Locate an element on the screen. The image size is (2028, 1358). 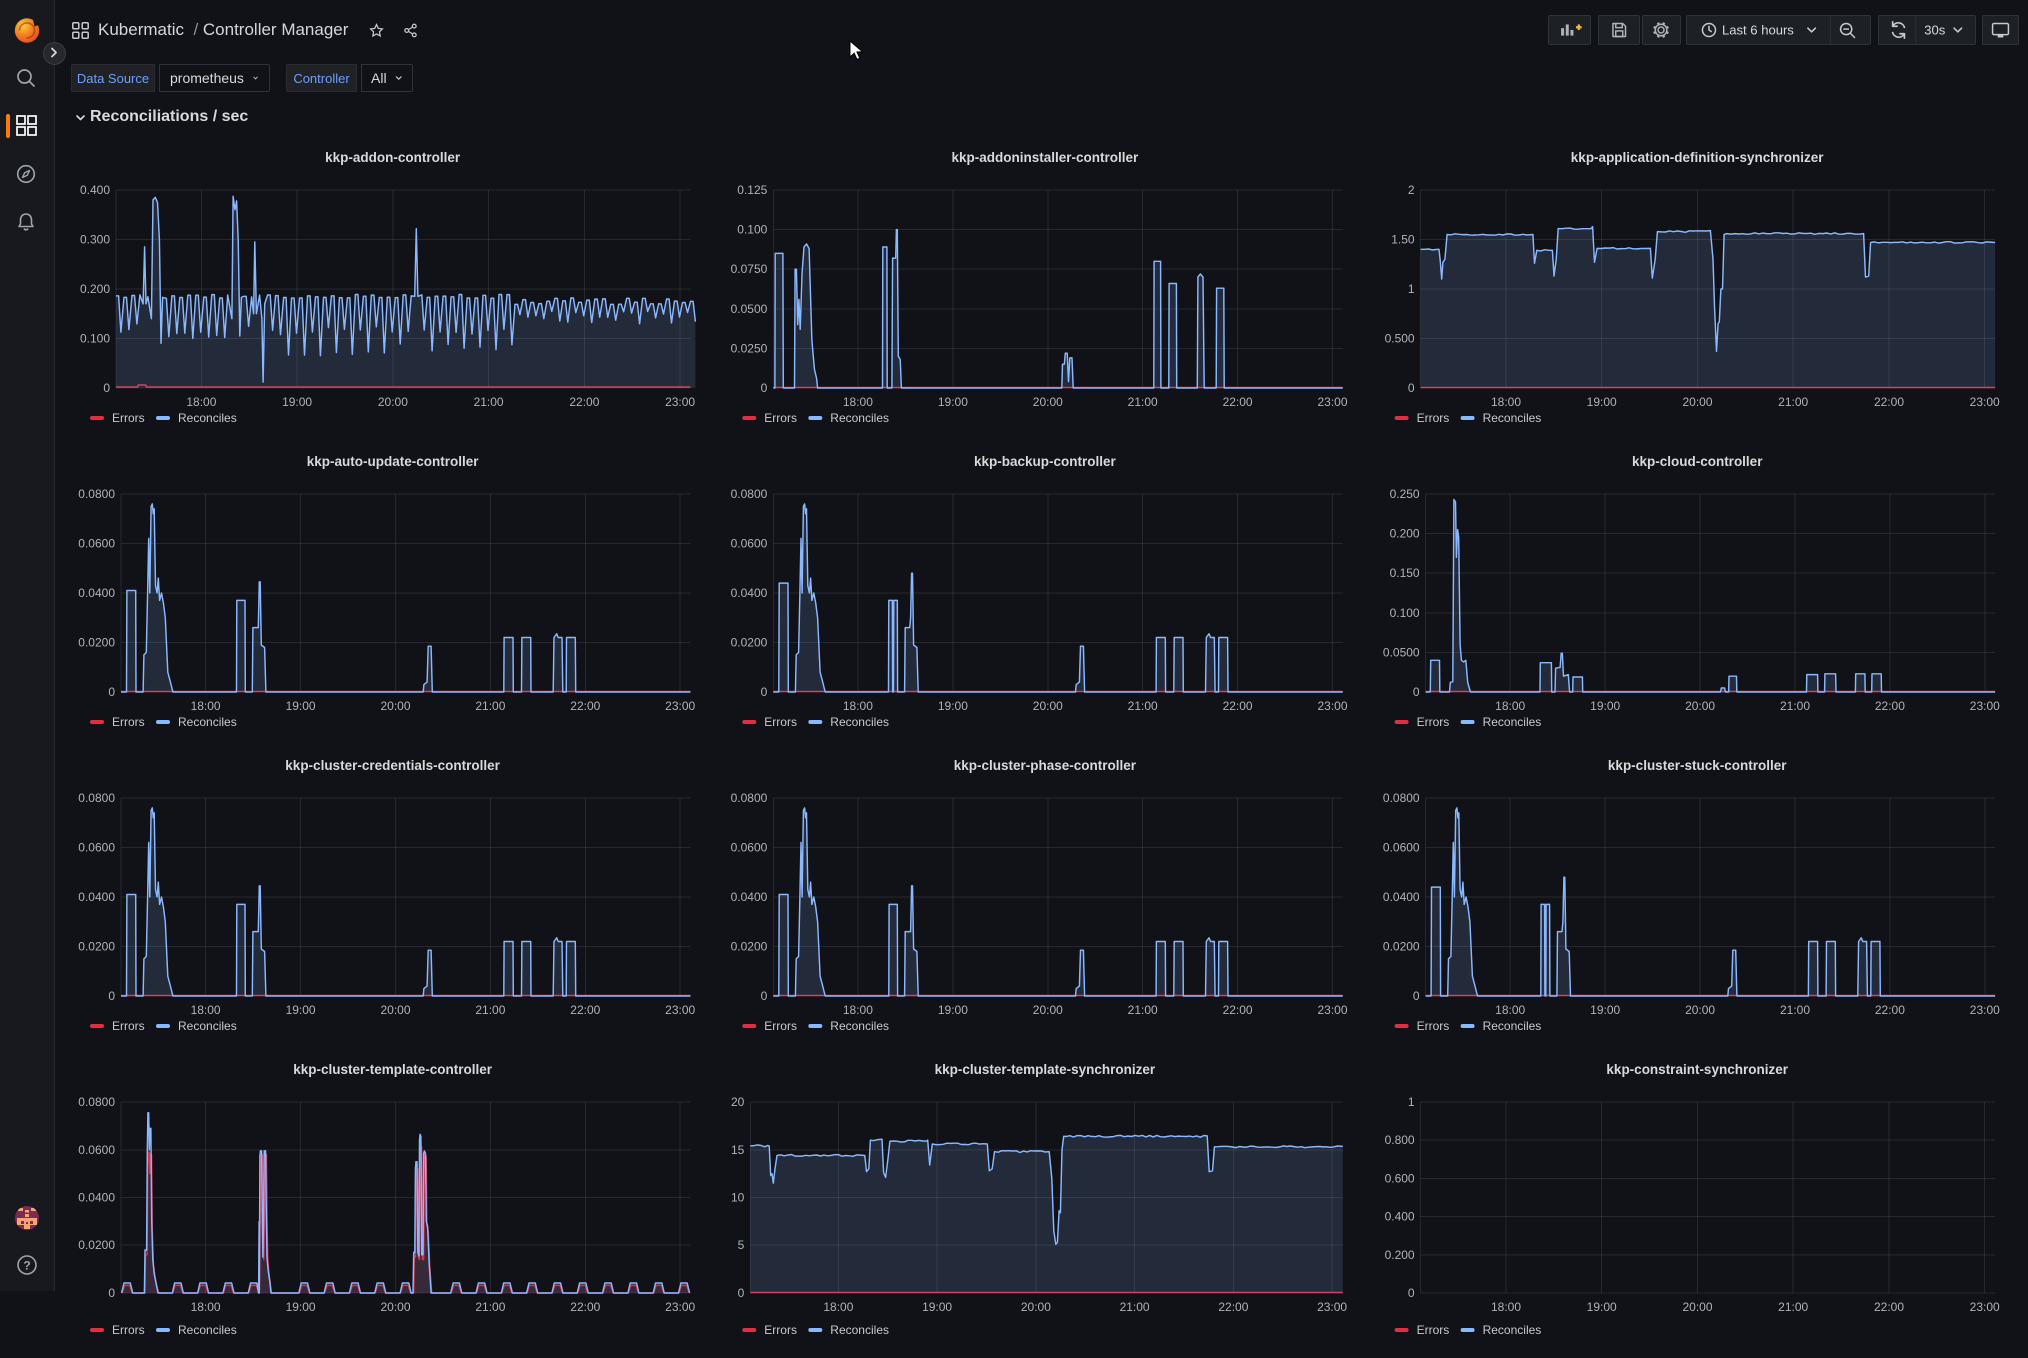
svg-text: 0.600 is located at coordinates (1400, 1178).